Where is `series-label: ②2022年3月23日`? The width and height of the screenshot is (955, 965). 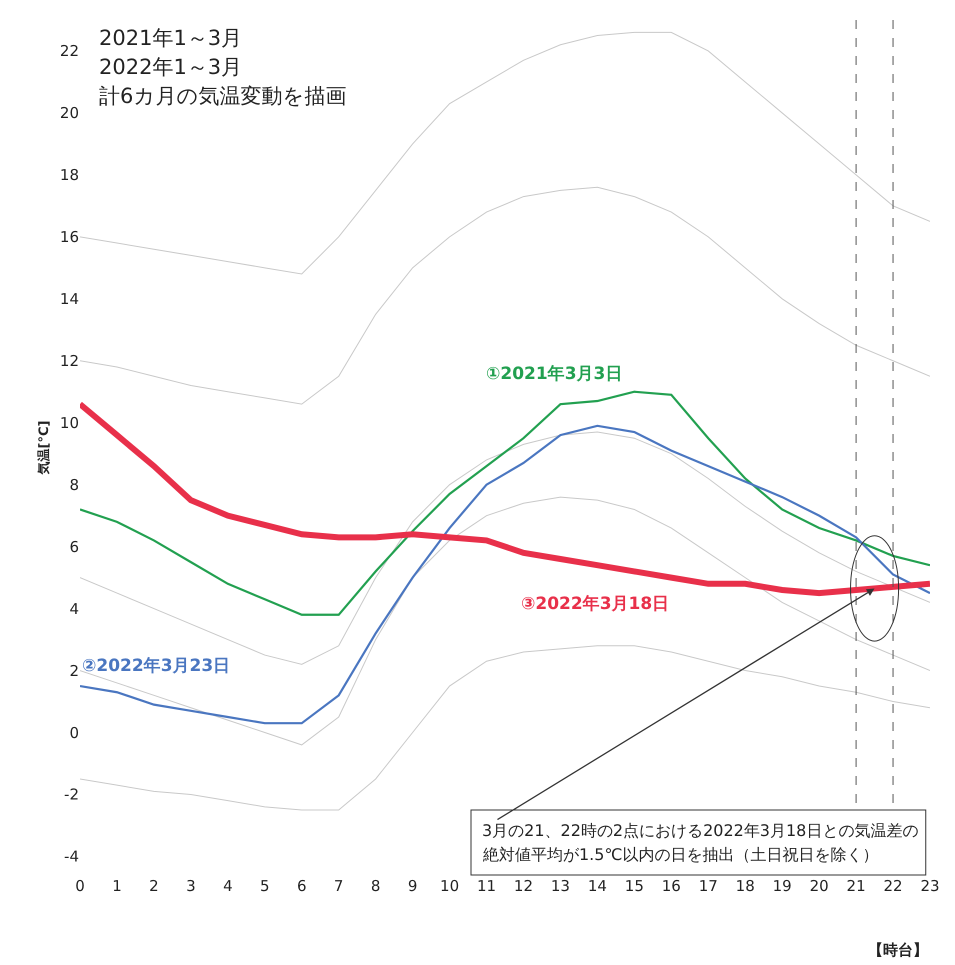
series-label: ②2022年3月23日 is located at coordinates (156, 666).